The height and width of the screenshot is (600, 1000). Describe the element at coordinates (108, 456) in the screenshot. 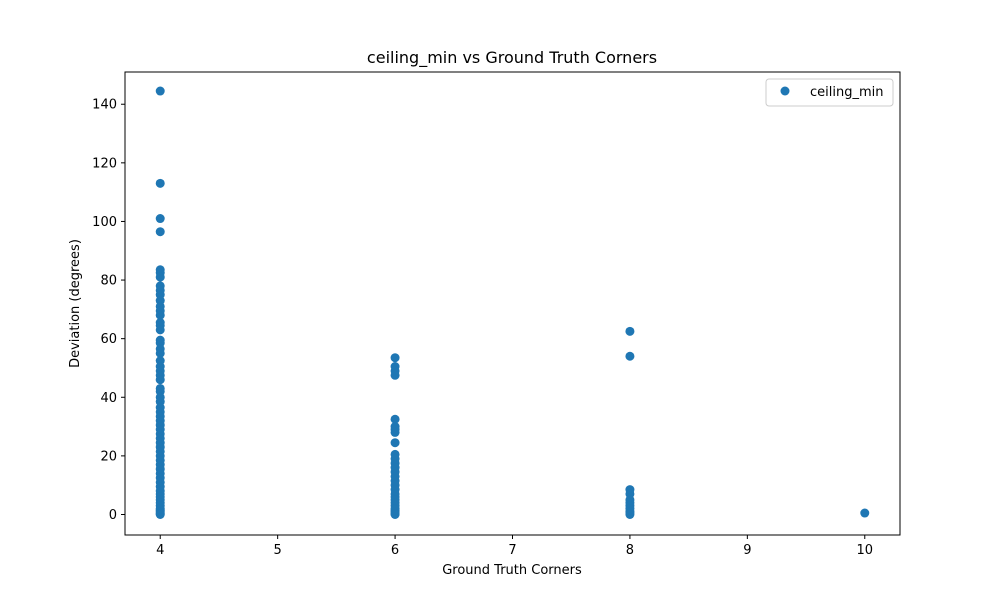

I see `y-tick-label: 20` at that location.